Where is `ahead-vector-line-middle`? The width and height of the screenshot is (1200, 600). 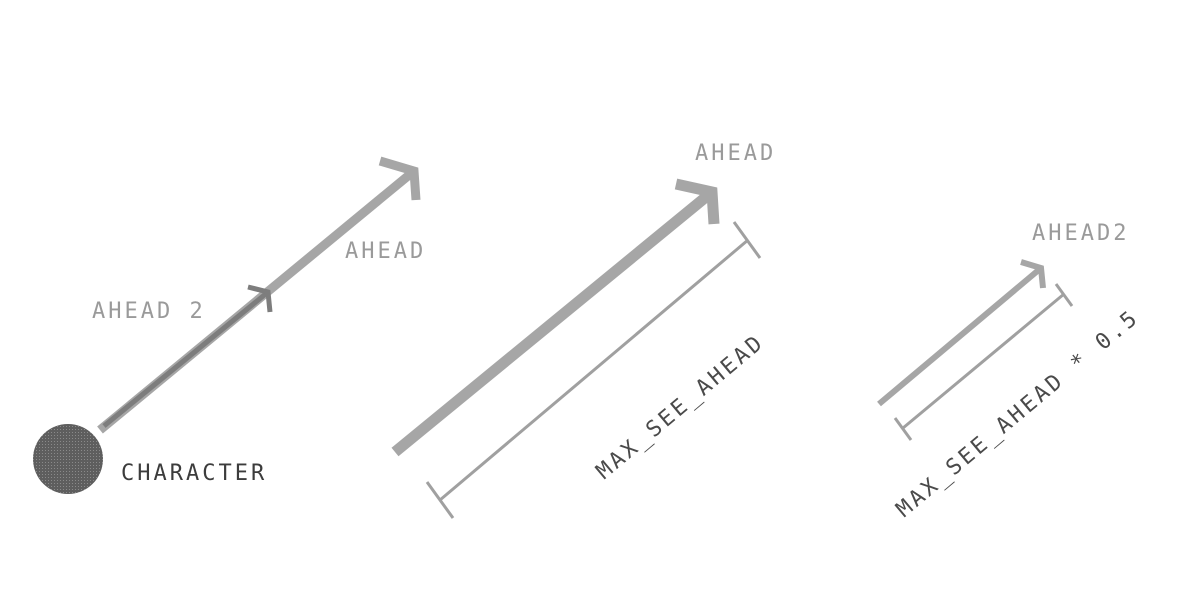
ahead-vector-line-middle is located at coordinates (553, 322).